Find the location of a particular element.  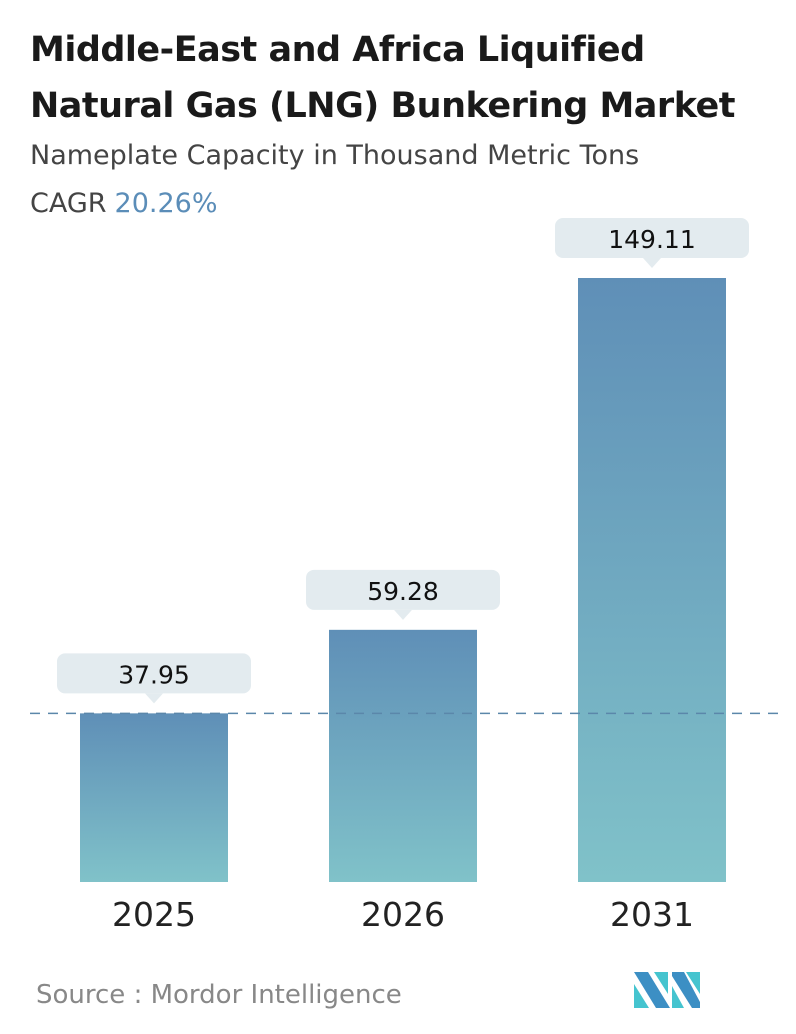

cagr: CAGR 20.26% is located at coordinates (123, 203).